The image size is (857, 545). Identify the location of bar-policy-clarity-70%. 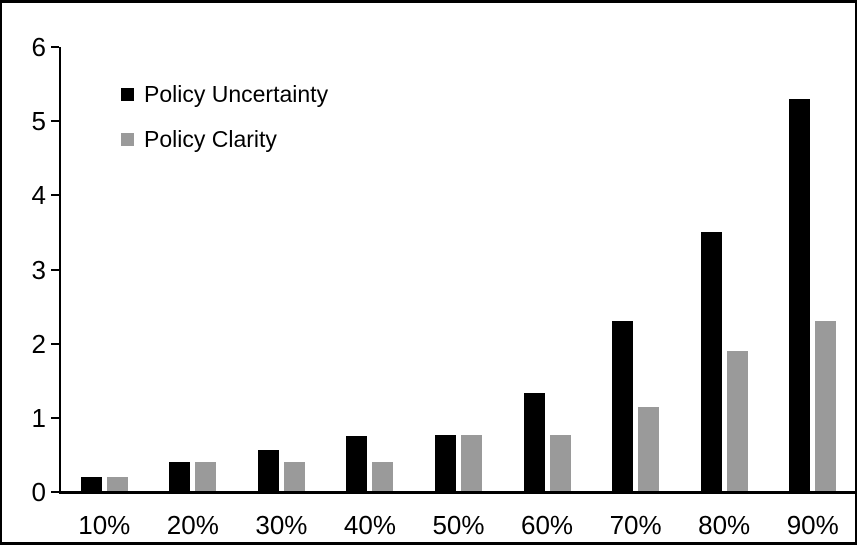
(649, 449).